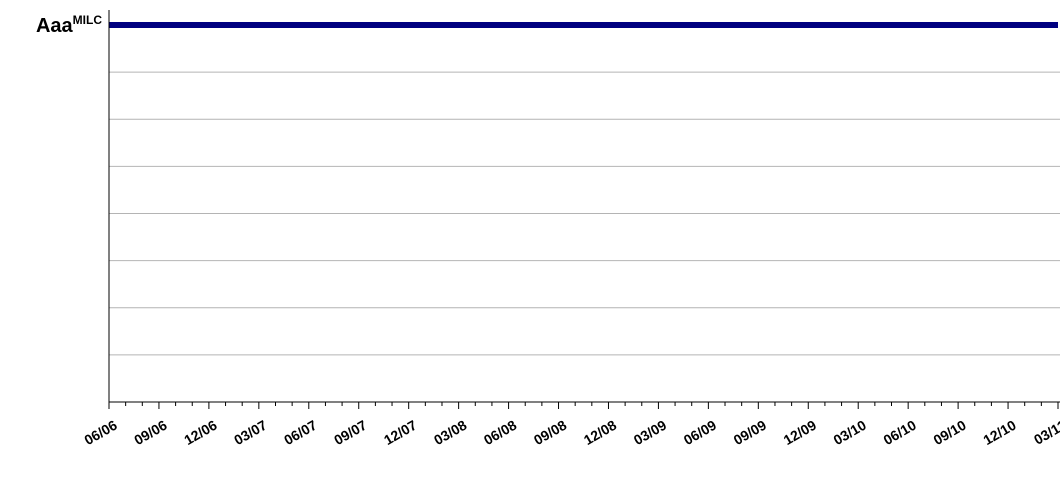  Describe the element at coordinates (100, 432) in the screenshot. I see `x-tick-label: 06/06` at that location.